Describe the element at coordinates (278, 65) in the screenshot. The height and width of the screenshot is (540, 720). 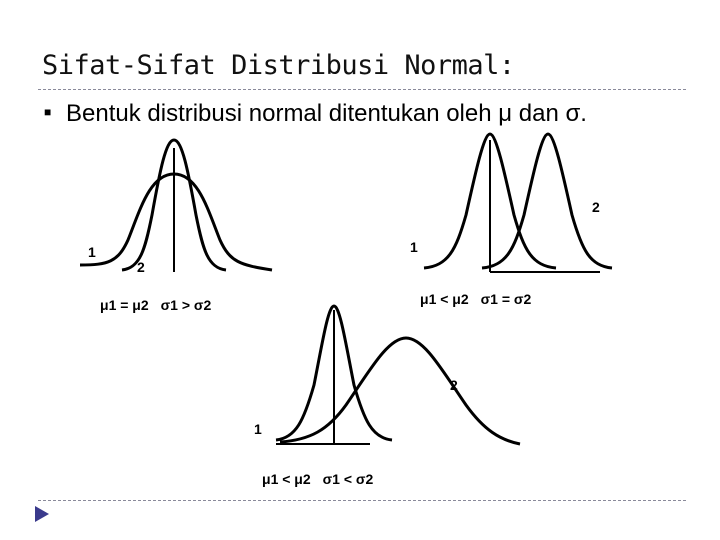
I see `slide-title: Sifat-Sifat Distribusi Normal:` at that location.